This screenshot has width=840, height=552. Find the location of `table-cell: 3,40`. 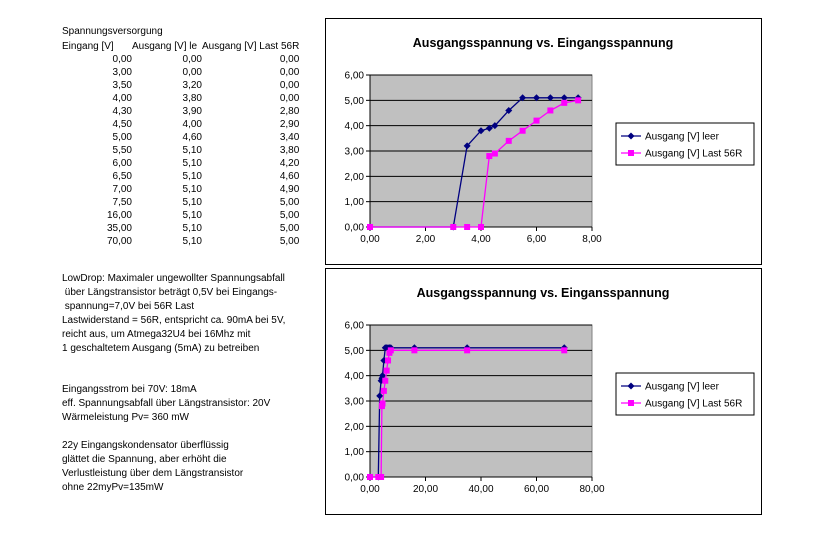

table-cell: 3,40 is located at coordinates (289, 137).